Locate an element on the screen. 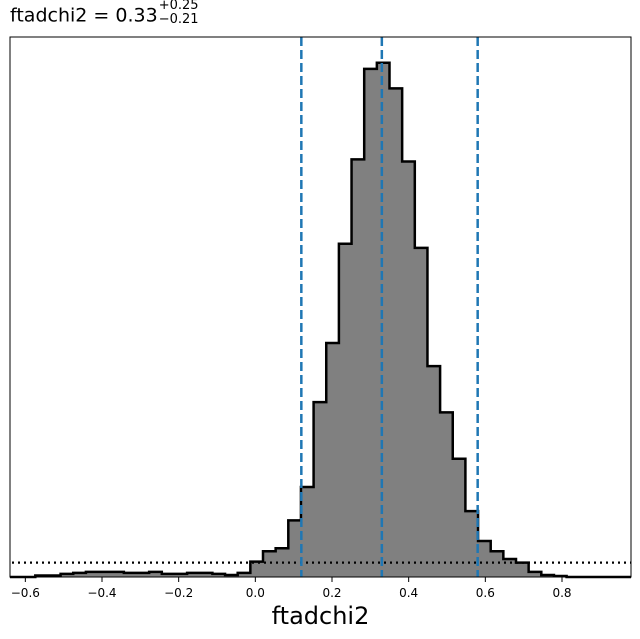  title-param: ftadchi2 is located at coordinates (49, 15).